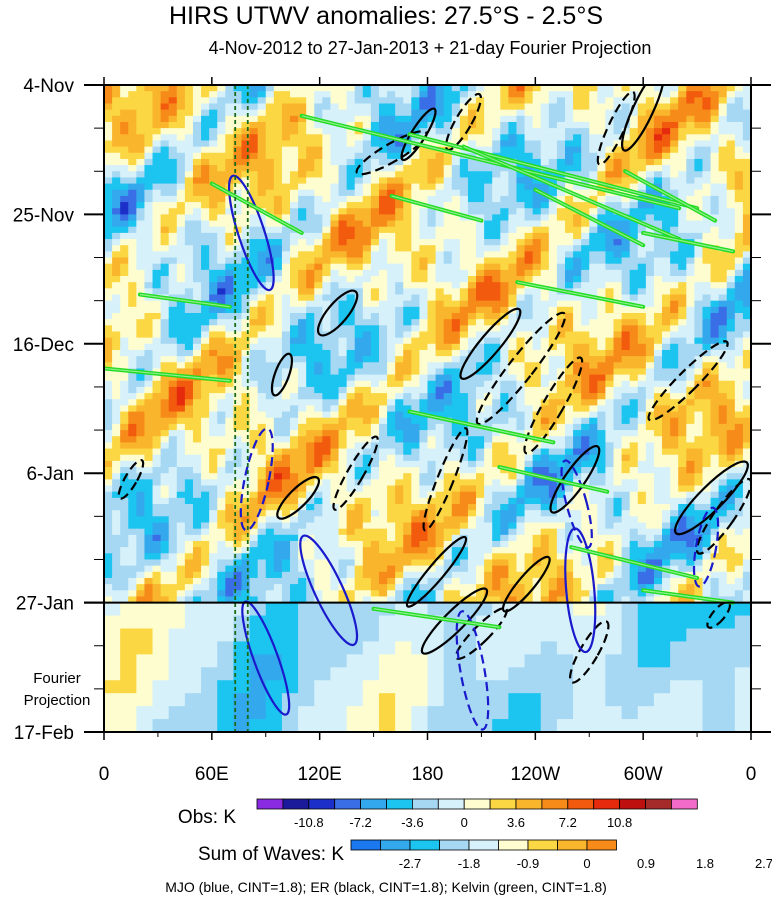  Describe the element at coordinates (528, 863) in the screenshot. I see `colorbar-tick-label: -0.9` at that location.